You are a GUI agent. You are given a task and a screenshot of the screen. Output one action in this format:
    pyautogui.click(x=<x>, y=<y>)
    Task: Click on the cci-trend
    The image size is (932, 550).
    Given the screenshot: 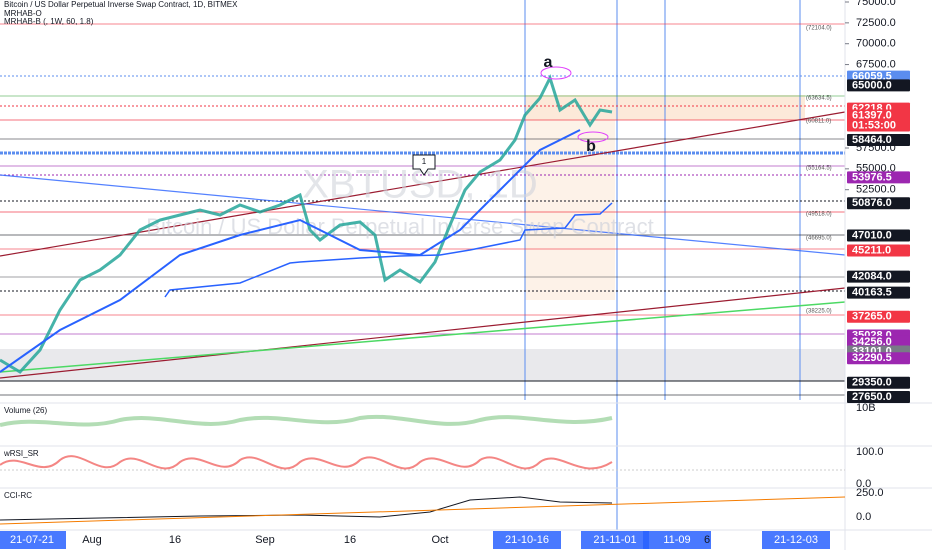 What is the action you would take?
    pyautogui.click(x=423, y=510)
    